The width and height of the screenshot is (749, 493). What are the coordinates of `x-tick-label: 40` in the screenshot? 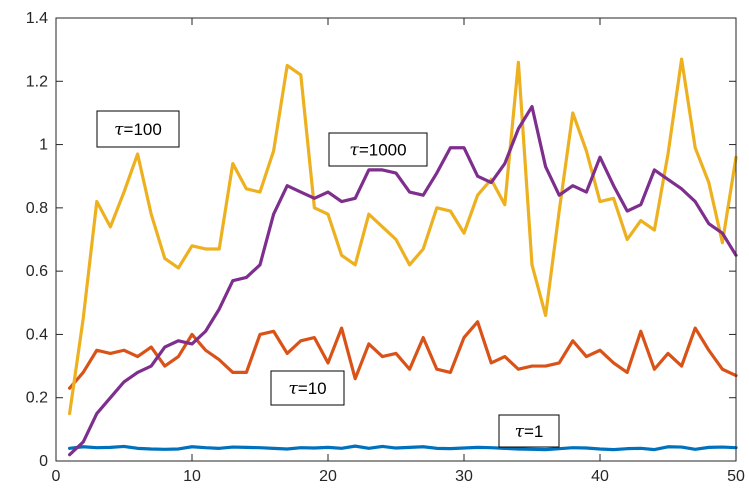 It's located at (600, 476).